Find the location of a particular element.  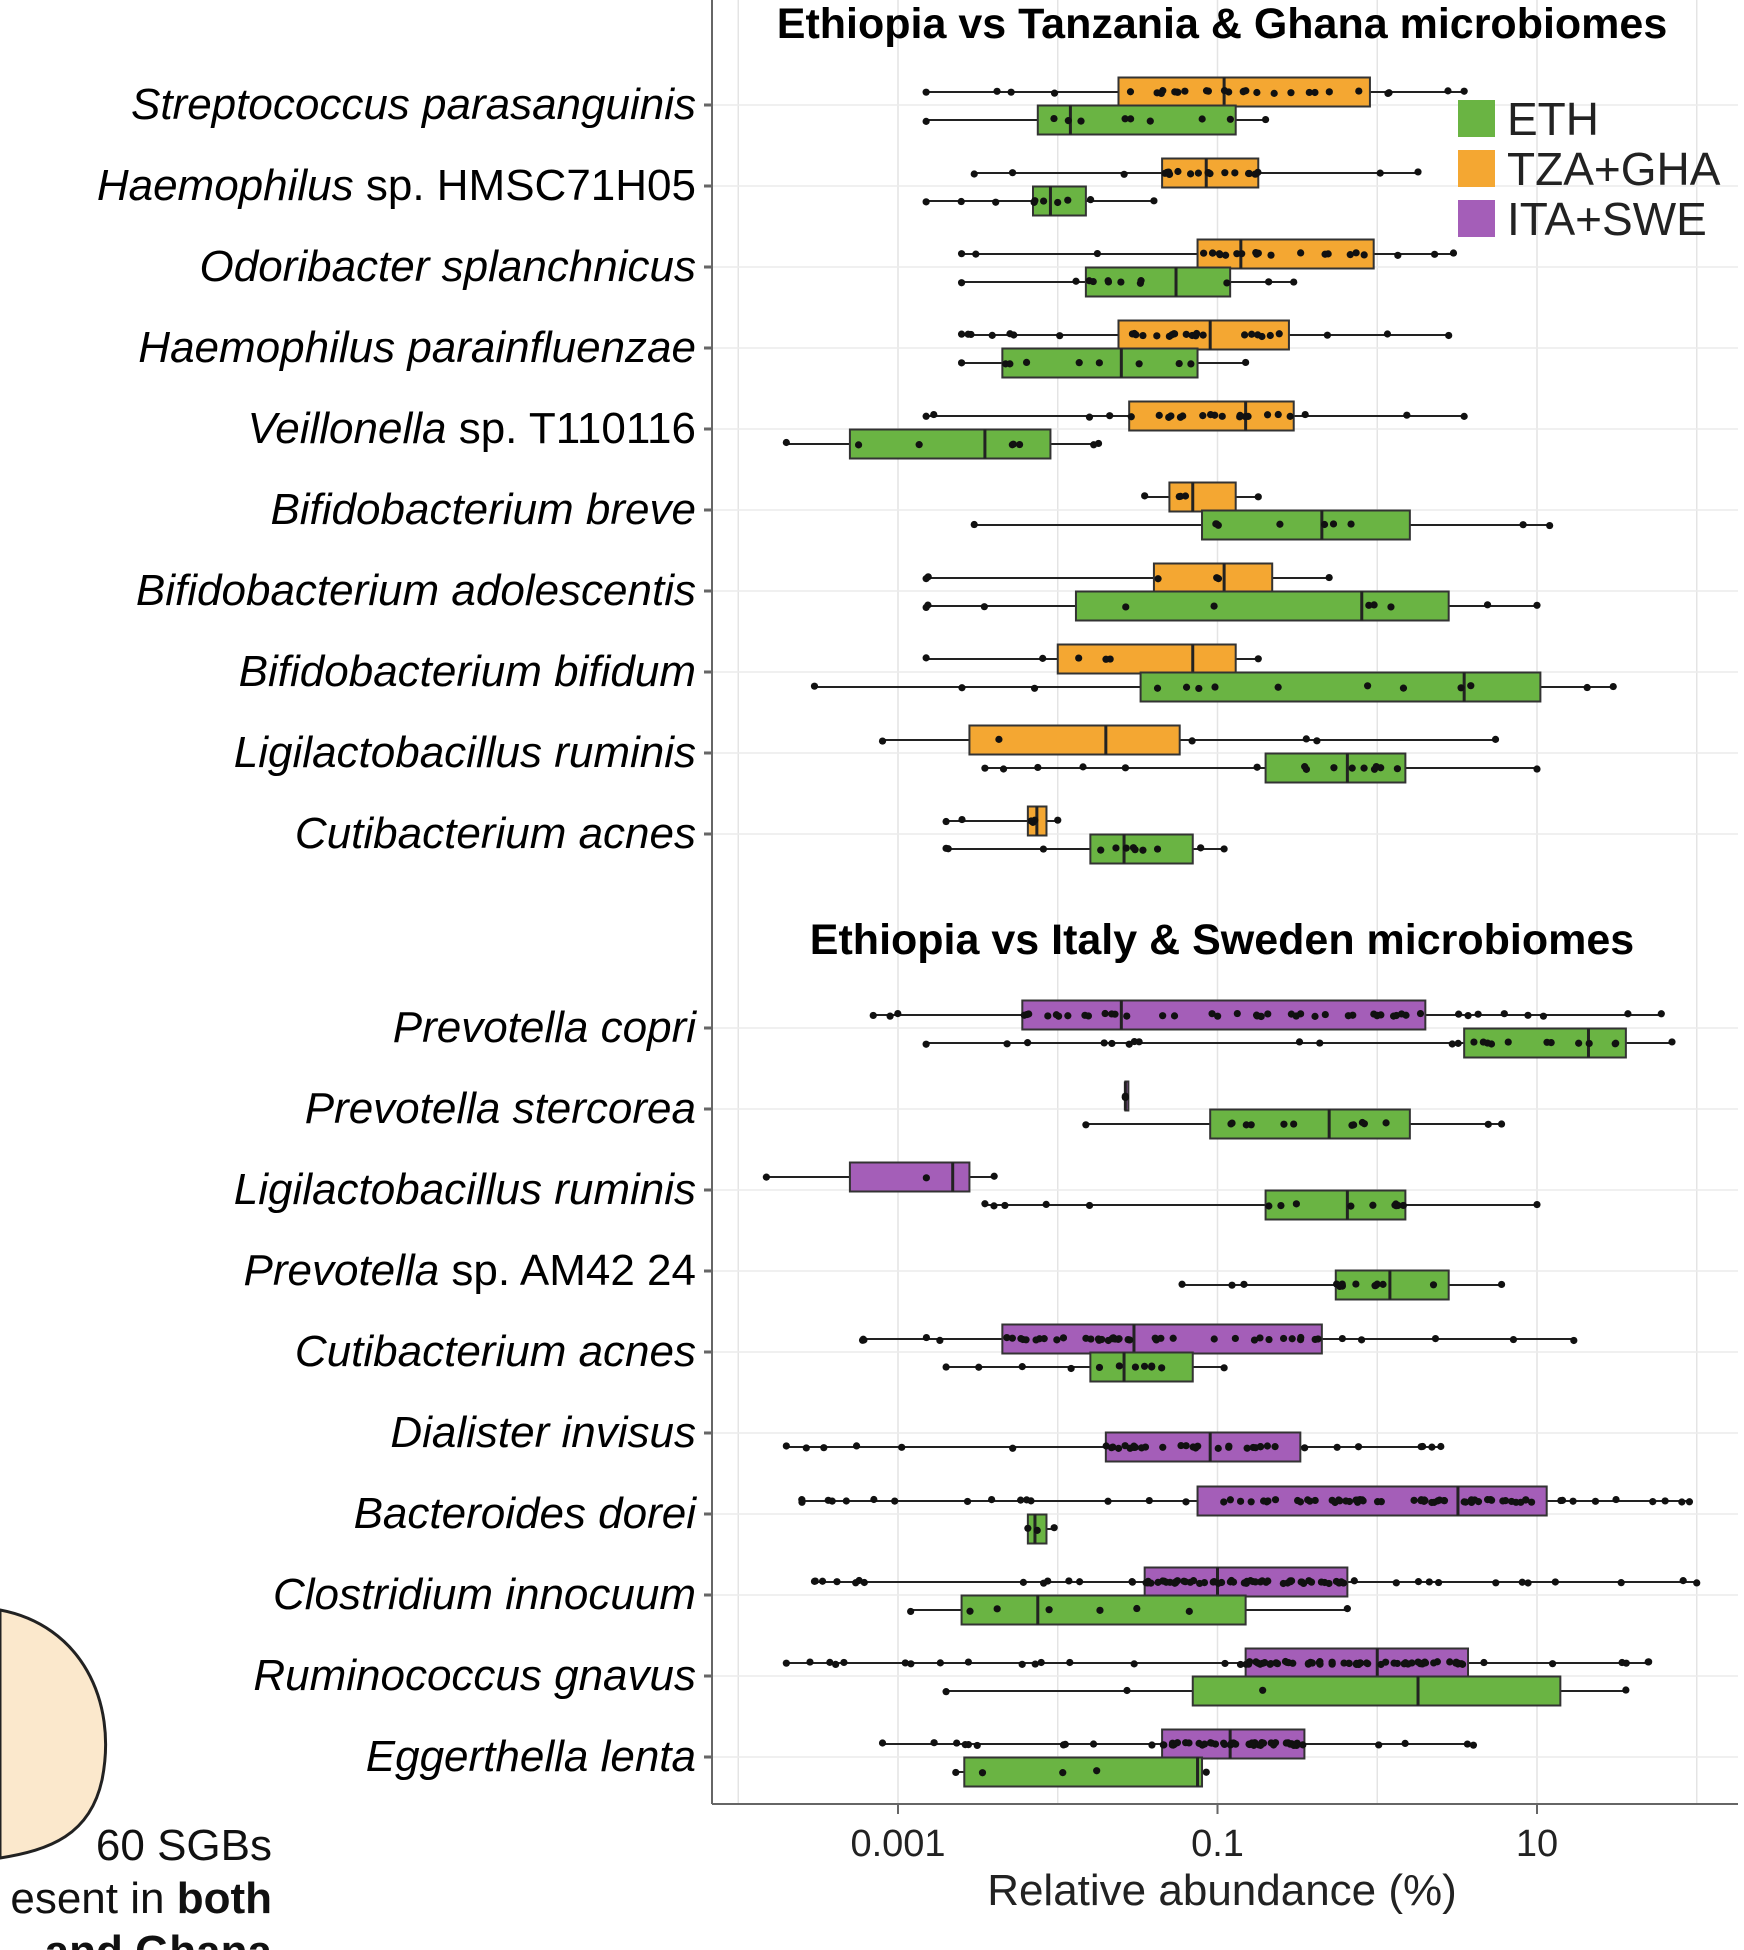

species-label: Bifidobacterium bifidum is located at coordinates (467, 671).